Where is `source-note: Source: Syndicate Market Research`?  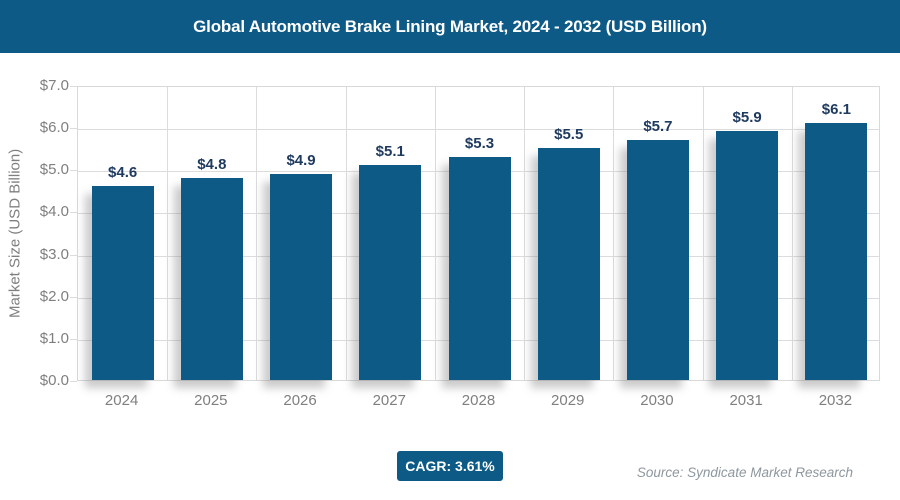
source-note: Source: Syndicate Market Research is located at coordinates (744, 472).